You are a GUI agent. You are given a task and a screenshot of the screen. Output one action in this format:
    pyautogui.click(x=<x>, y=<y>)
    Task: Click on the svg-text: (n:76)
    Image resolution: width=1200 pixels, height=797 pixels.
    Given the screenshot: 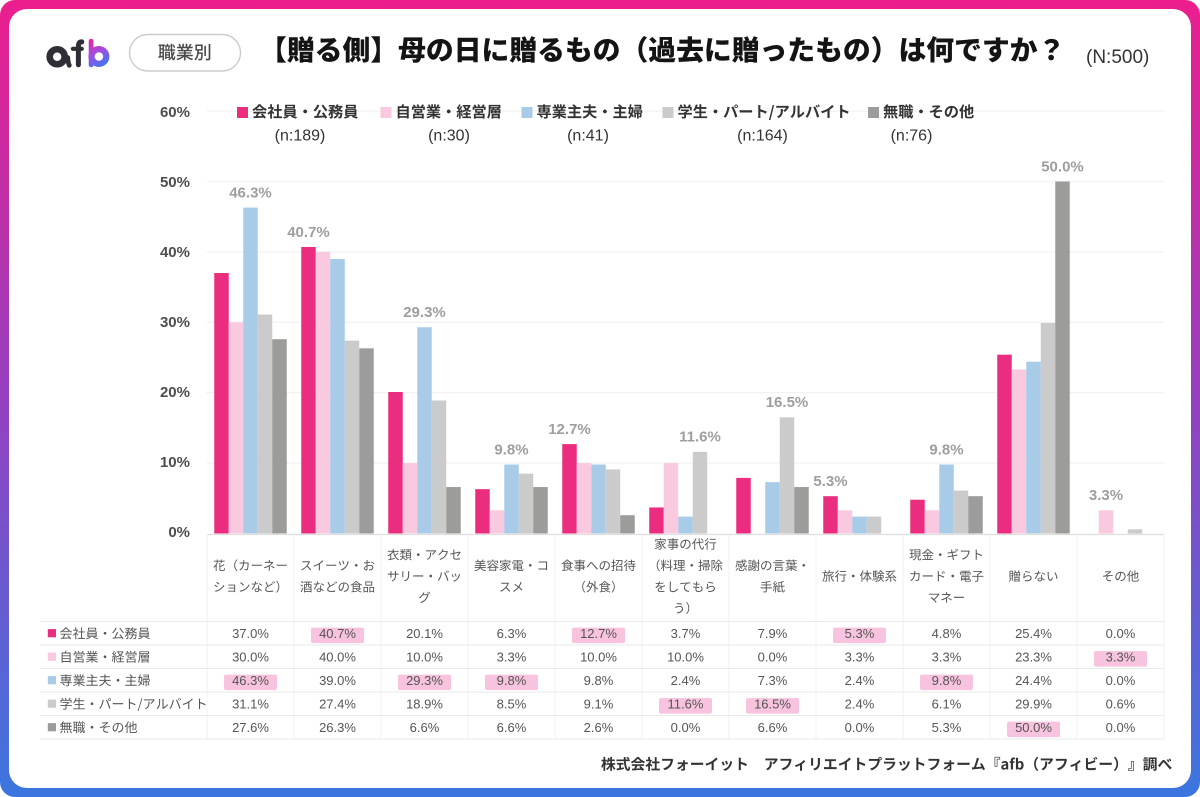 What is the action you would take?
    pyautogui.click(x=912, y=135)
    